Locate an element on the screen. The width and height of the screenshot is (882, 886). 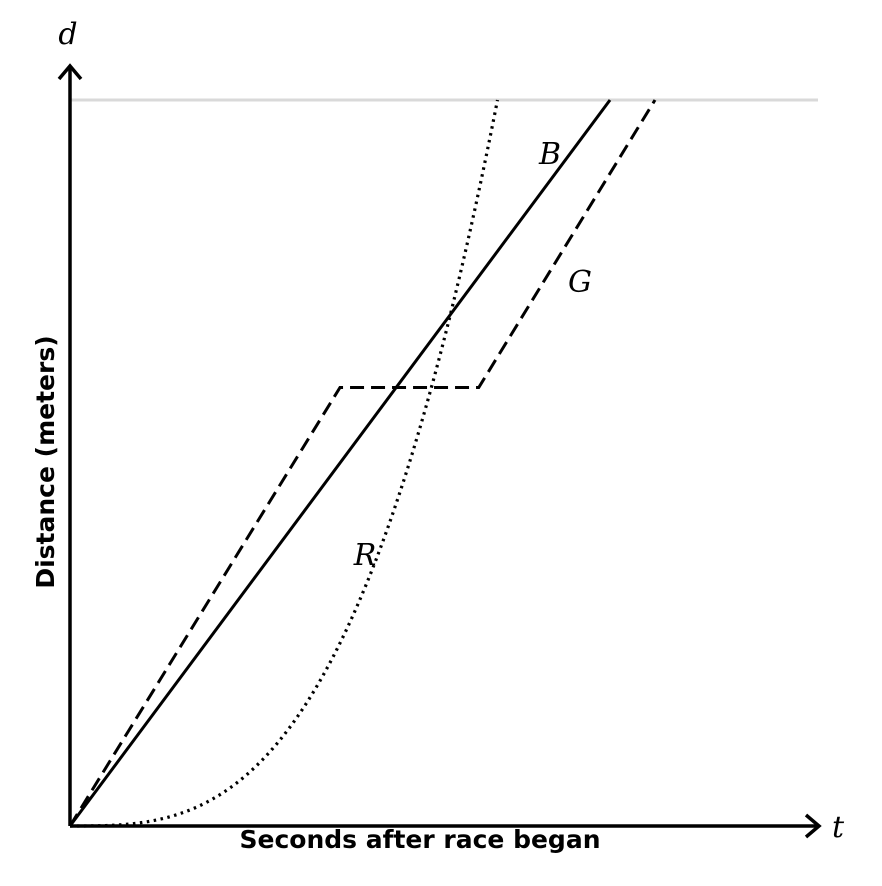
y-axis-arrowhead is located at coordinates (70, 72).